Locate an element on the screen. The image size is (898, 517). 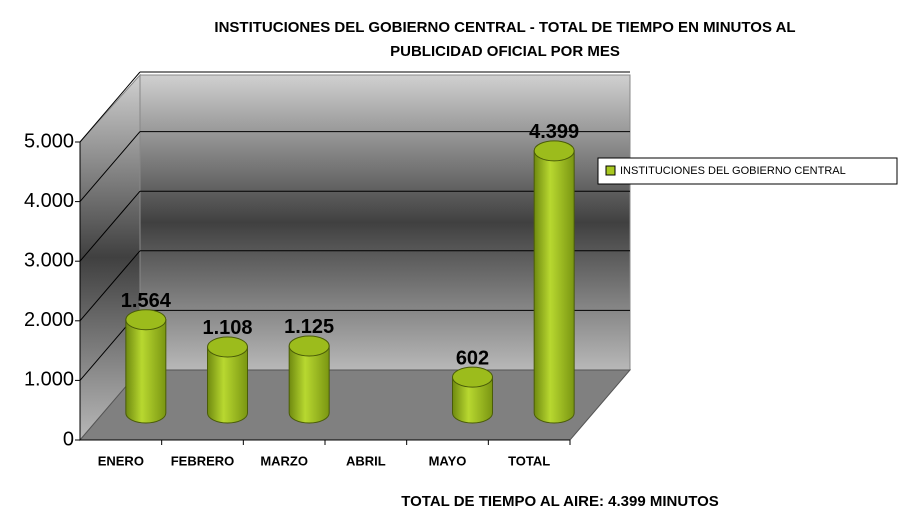
y-tick-label: 3.000 is located at coordinates (49, 260).